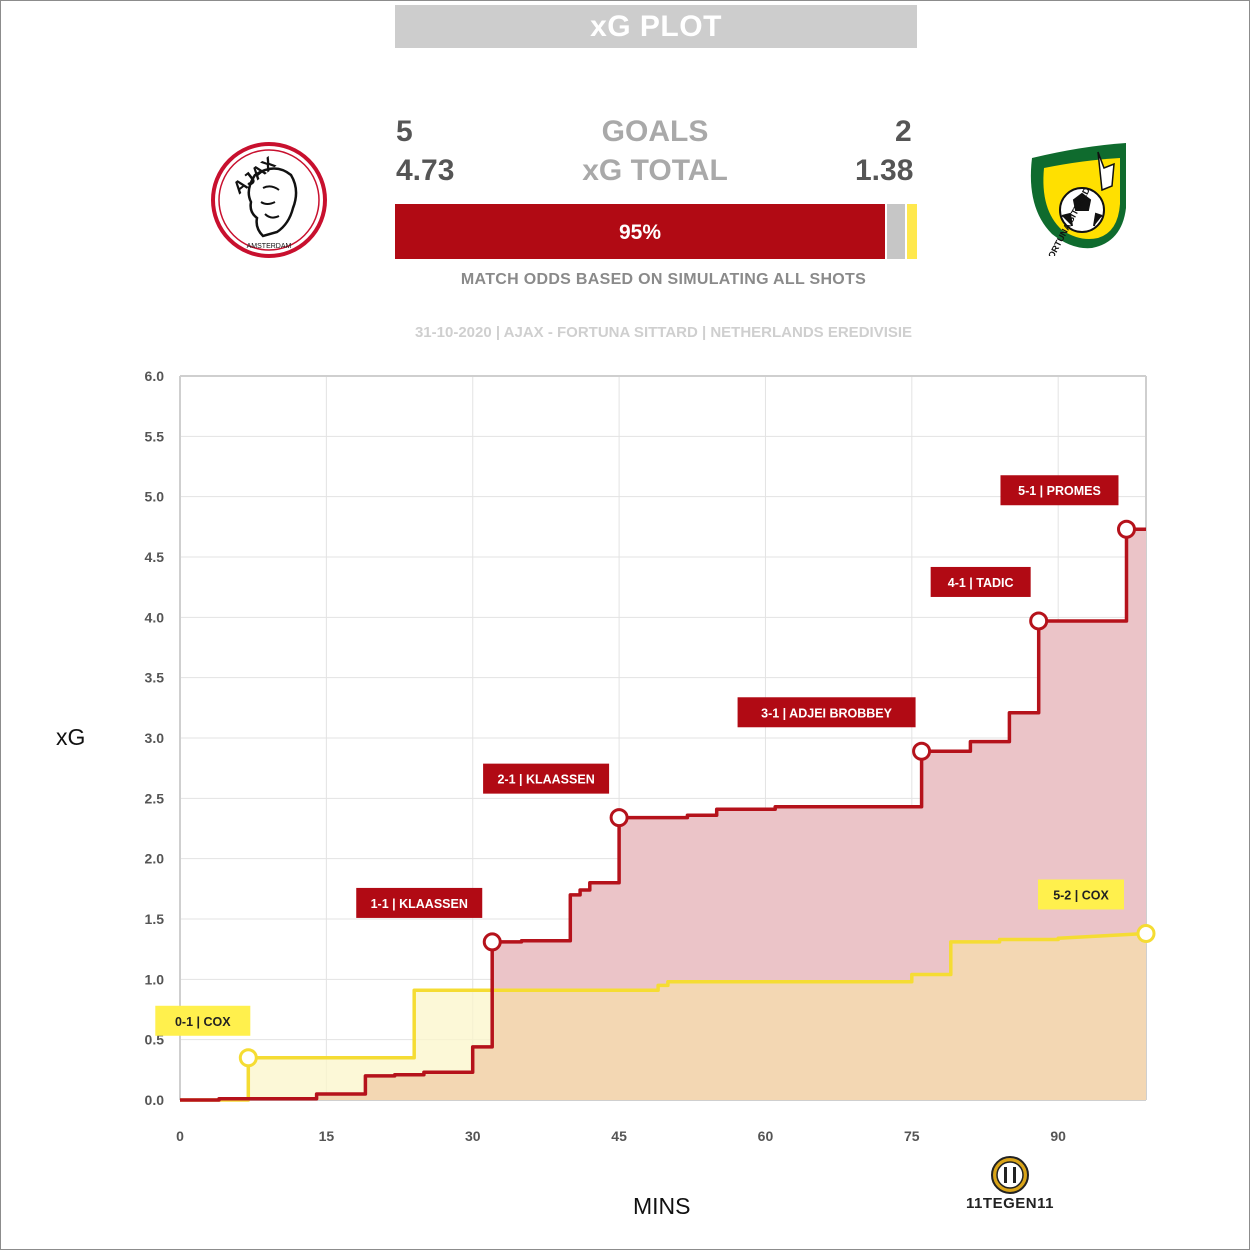 This screenshot has width=1250, height=1250. I want to click on x-tick-label: 90, so click(1058, 1136).